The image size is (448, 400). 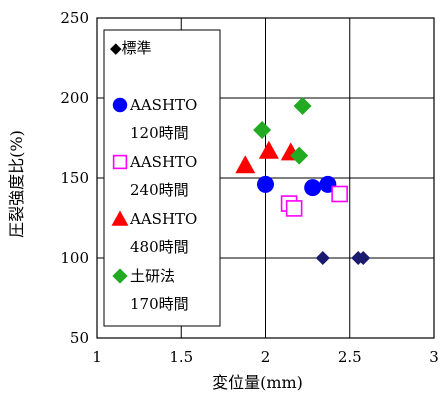 I want to click on x-tick-label: 1.5, so click(x=181, y=357).